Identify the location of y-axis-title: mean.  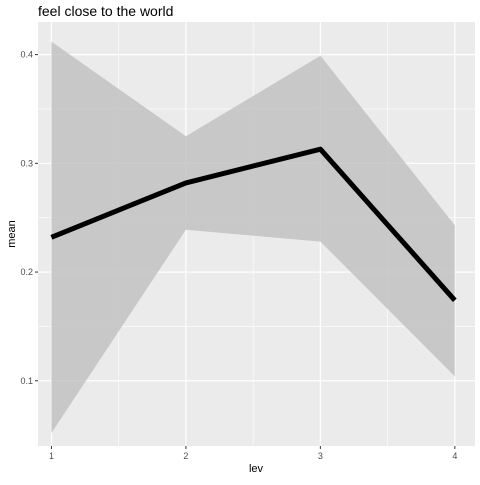
(12, 234).